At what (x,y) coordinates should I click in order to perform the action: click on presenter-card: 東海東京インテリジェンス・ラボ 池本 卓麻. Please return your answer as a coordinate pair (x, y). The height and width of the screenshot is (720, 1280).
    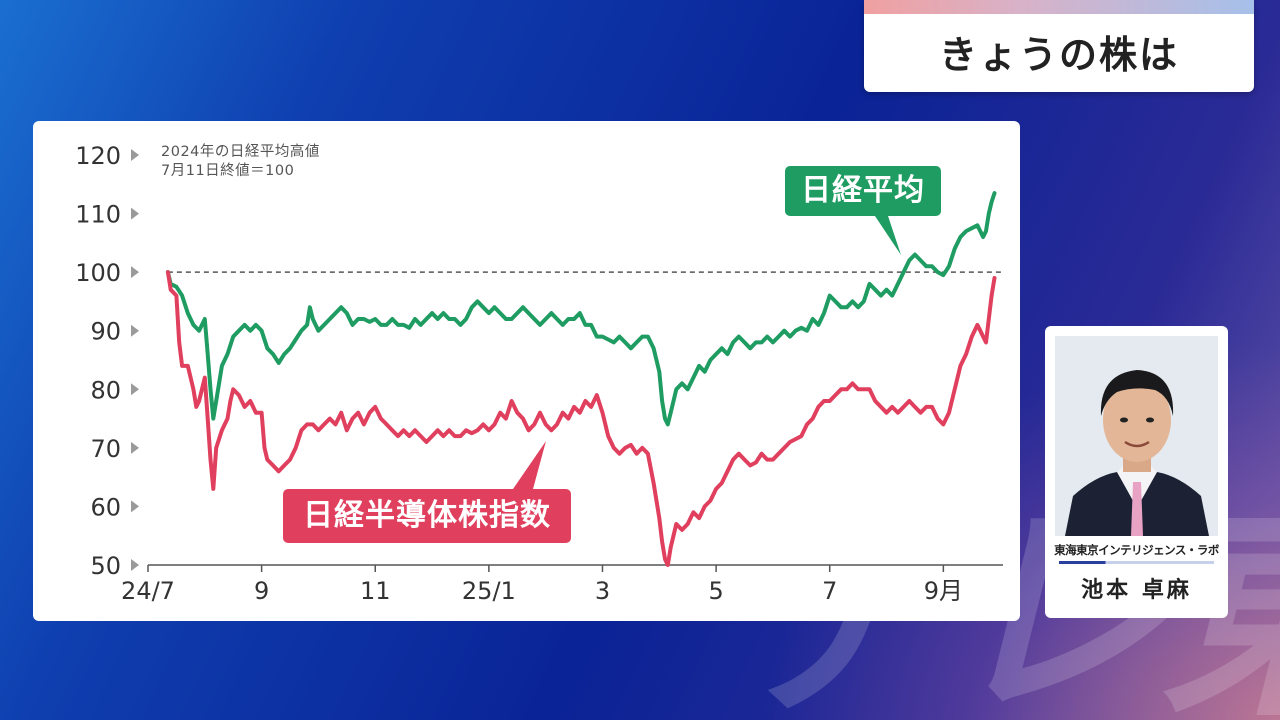
    Looking at the image, I should click on (1136, 472).